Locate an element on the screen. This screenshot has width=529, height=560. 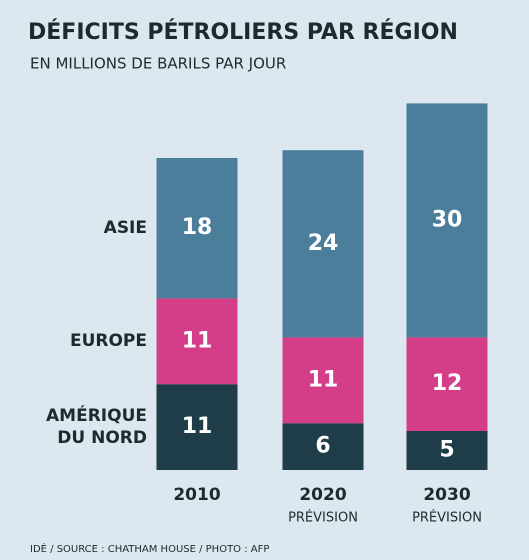
value-label: 12 is located at coordinates (447, 383).